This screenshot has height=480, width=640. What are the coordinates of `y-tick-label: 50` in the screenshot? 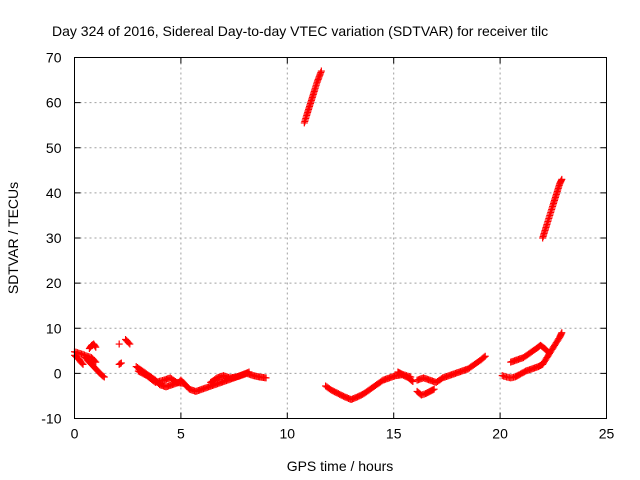 It's located at (54, 148).